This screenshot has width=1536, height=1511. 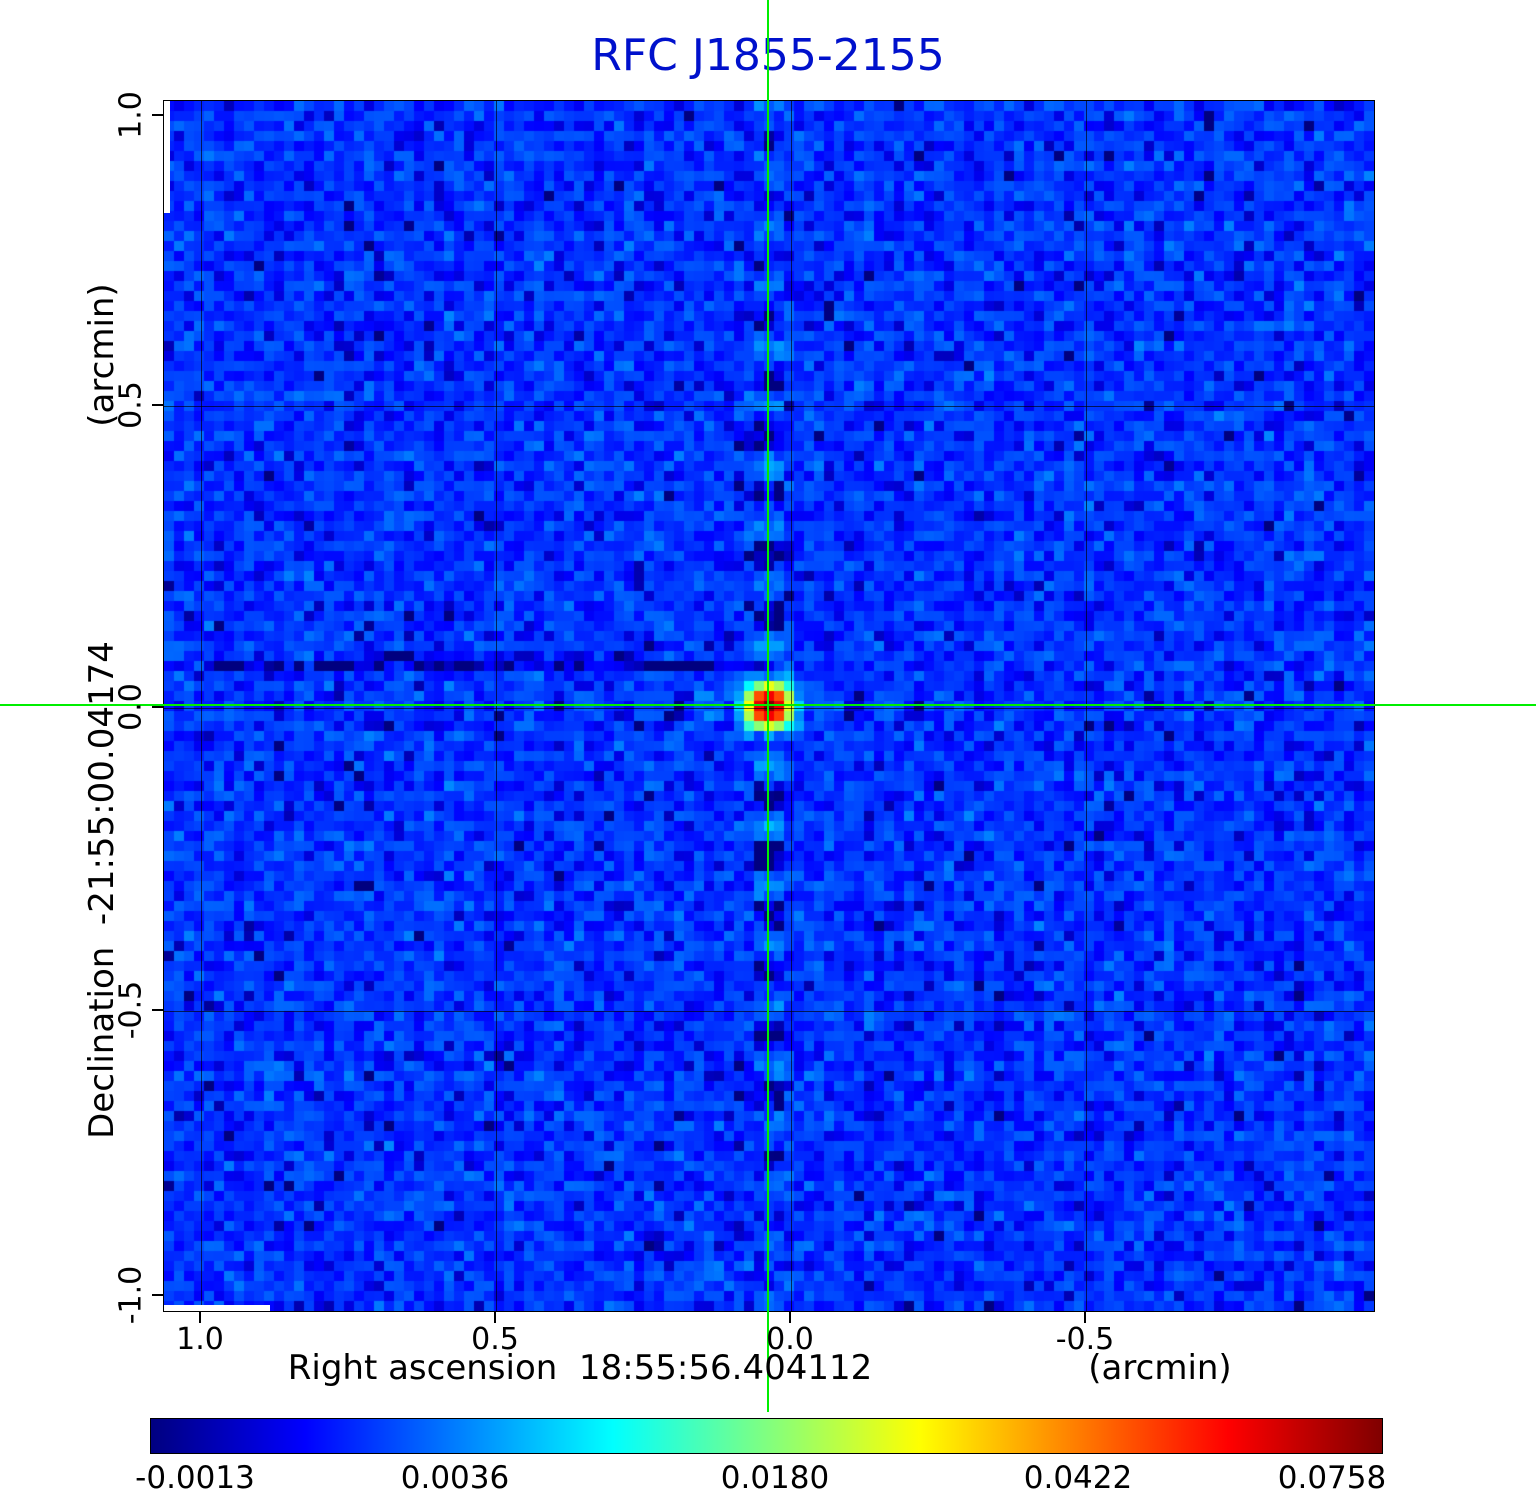 I want to click on crosshair-vertical, so click(x=768, y=706).